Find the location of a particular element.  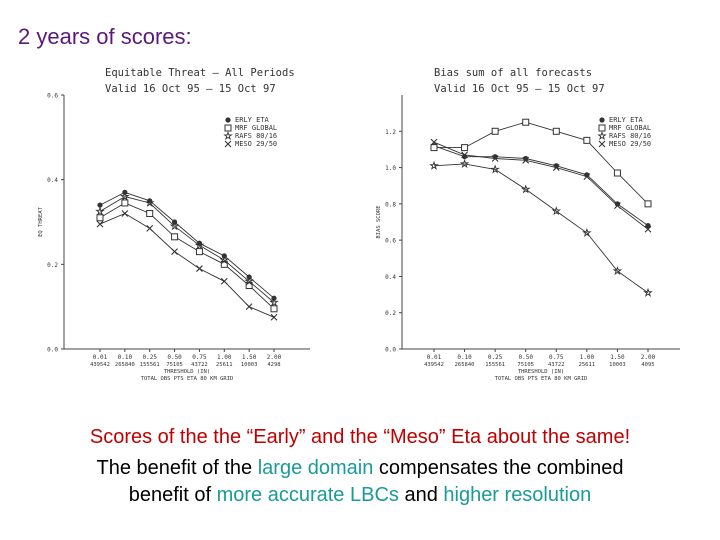

bias-x-count-label-3: 75105 is located at coordinates (525, 365).